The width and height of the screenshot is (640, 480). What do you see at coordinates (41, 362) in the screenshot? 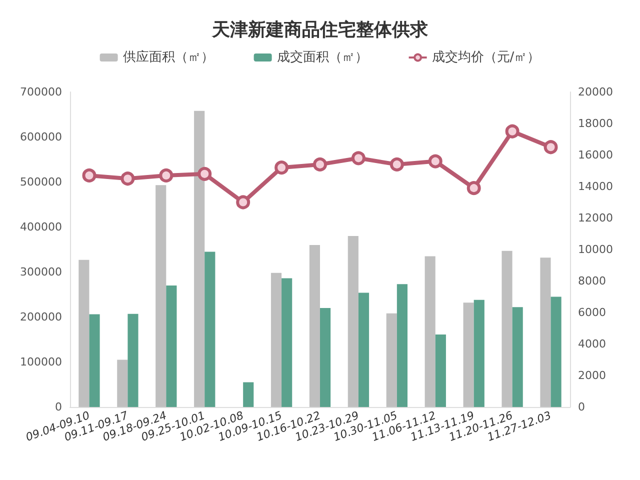
I see `y-tick-label: 100000` at bounding box center [41, 362].